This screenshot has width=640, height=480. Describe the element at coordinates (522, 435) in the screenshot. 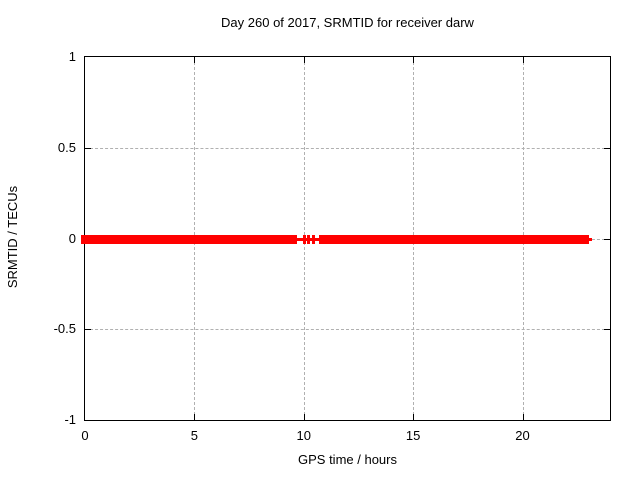

I see `x-tick-label: 20` at that location.